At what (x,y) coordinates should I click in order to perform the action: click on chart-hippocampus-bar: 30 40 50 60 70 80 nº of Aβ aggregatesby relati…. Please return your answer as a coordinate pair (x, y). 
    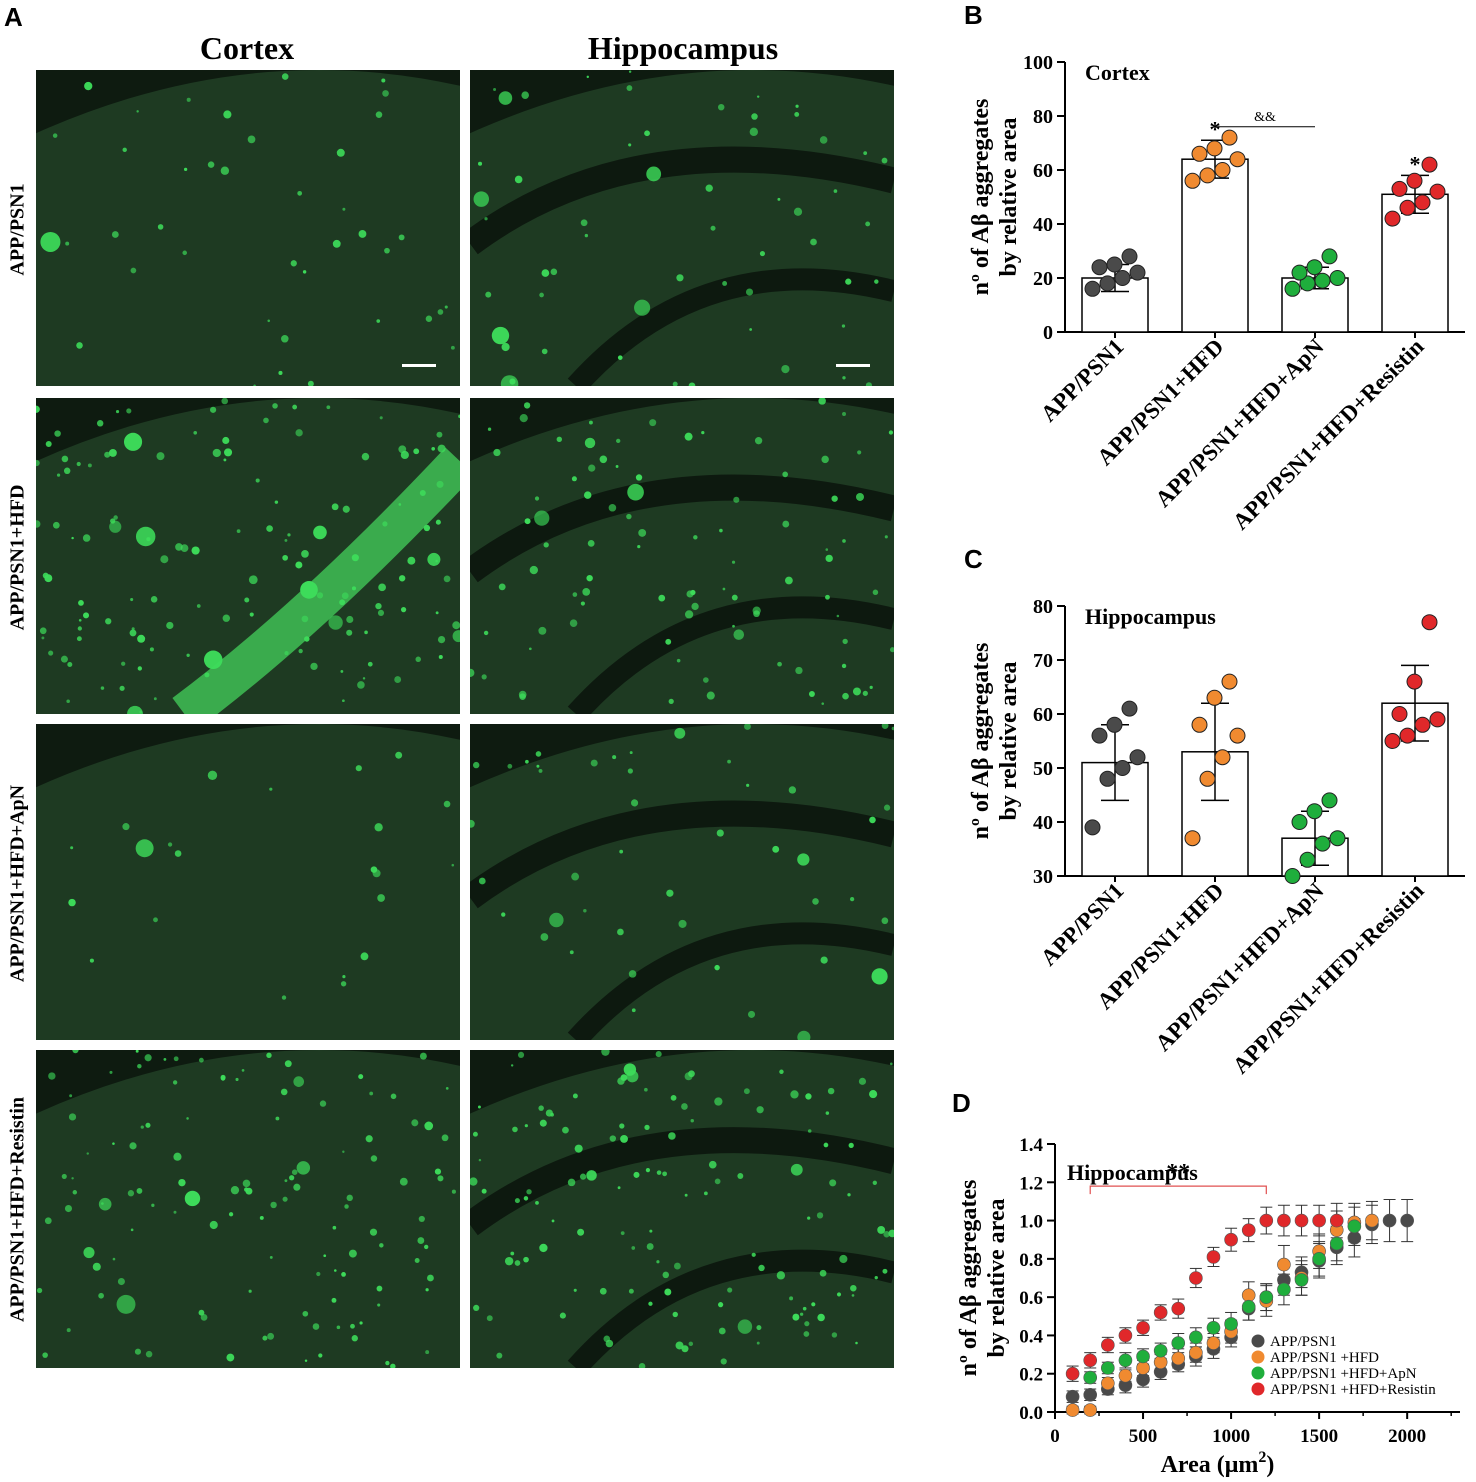
    Looking at the image, I should click on (1216, 837).